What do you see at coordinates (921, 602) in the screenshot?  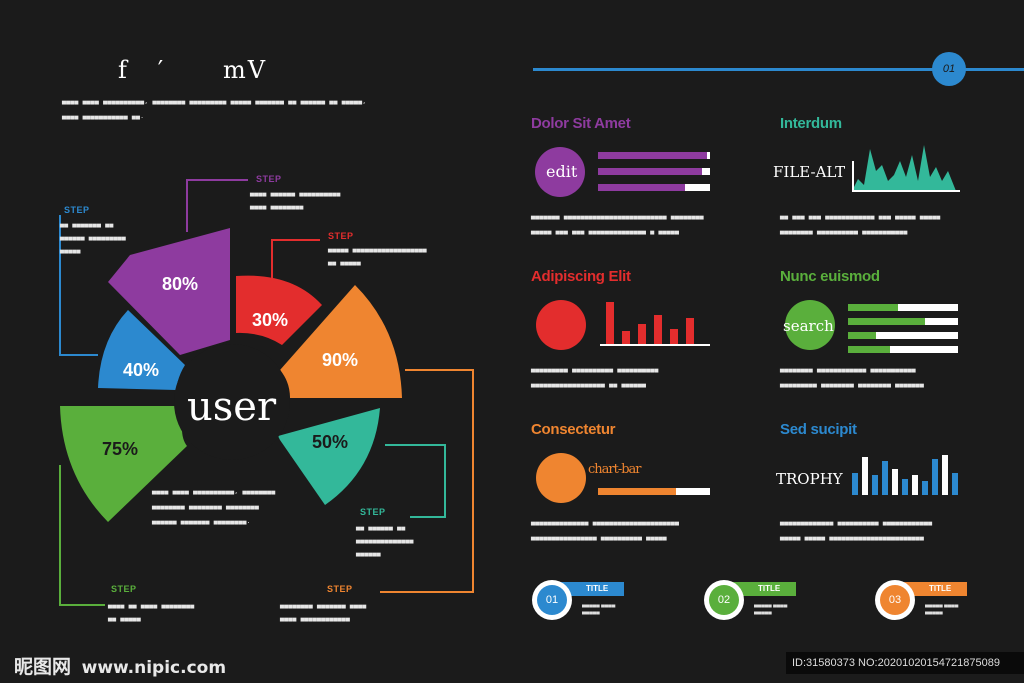 I see `badge-03: TITLE 03 ▄▄▄▄▄ ▄▄▄▄ ▄▄▄▄▄` at bounding box center [921, 602].